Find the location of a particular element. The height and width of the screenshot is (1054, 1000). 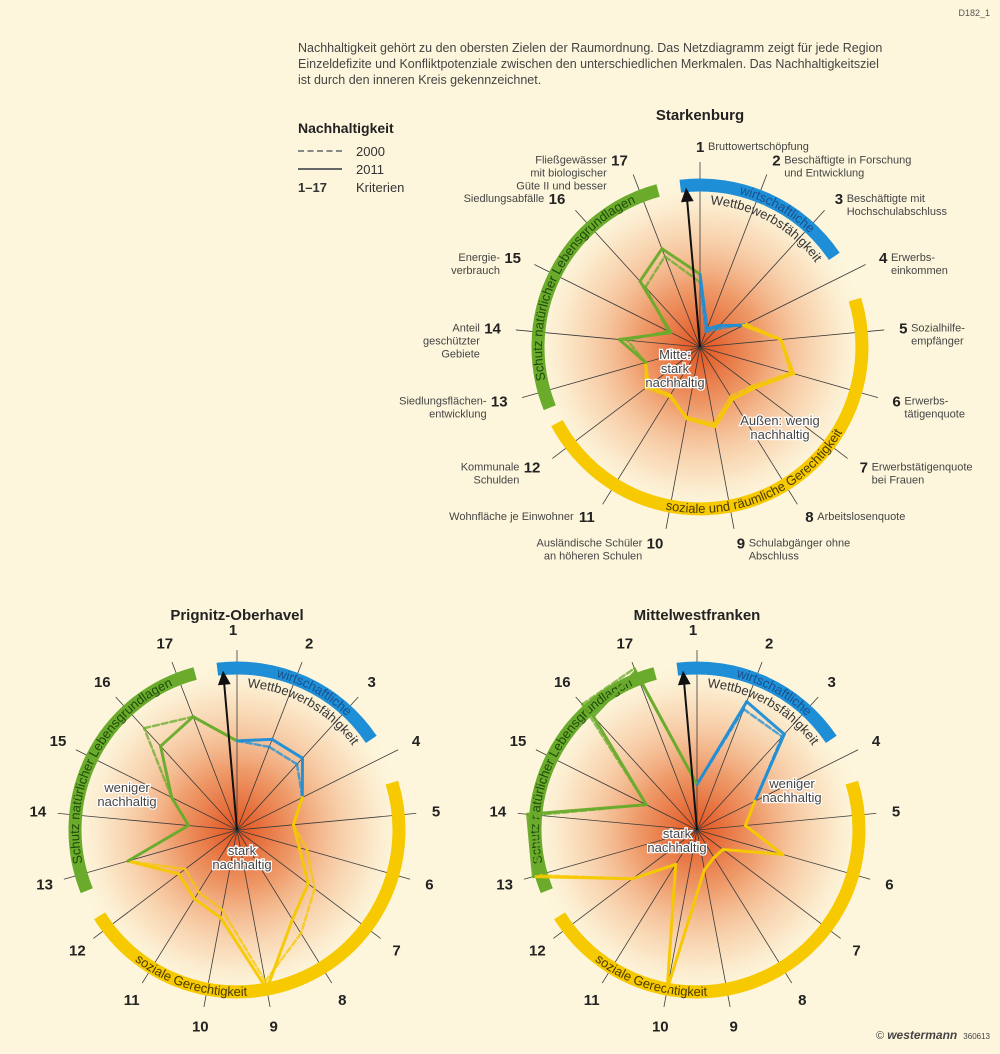

axis-number-6: 6 is located at coordinates (889, 885).